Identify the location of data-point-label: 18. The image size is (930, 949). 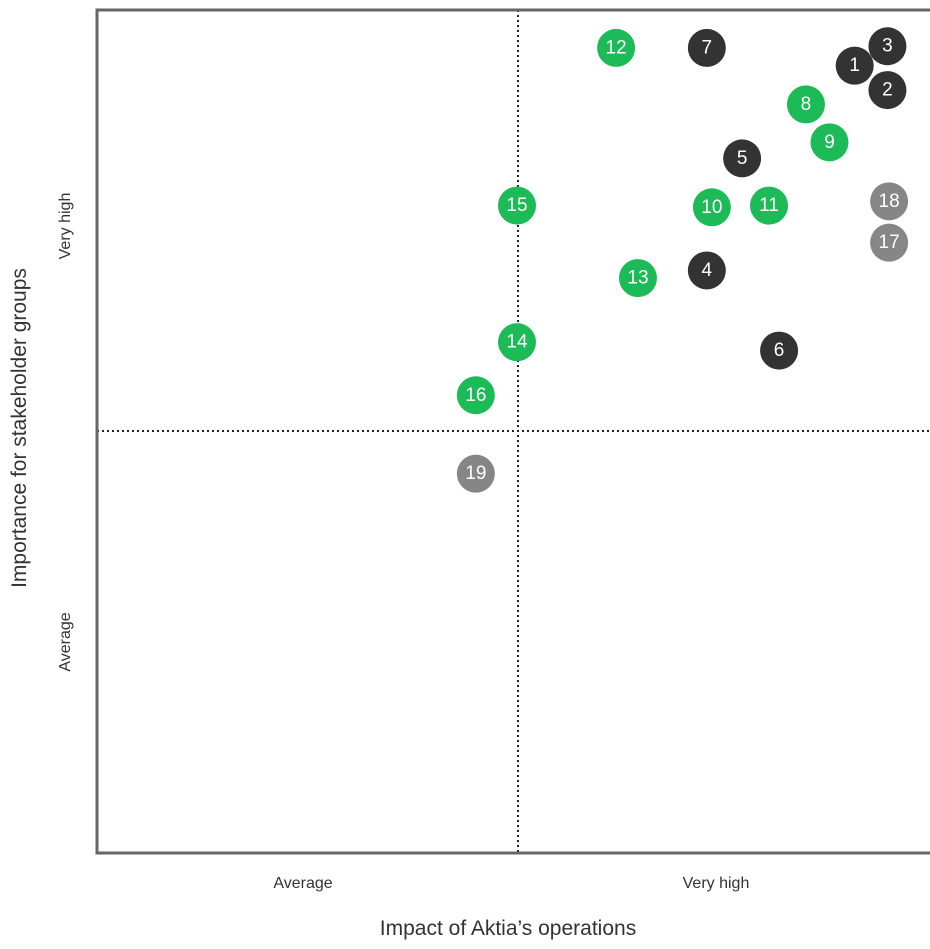
(889, 201).